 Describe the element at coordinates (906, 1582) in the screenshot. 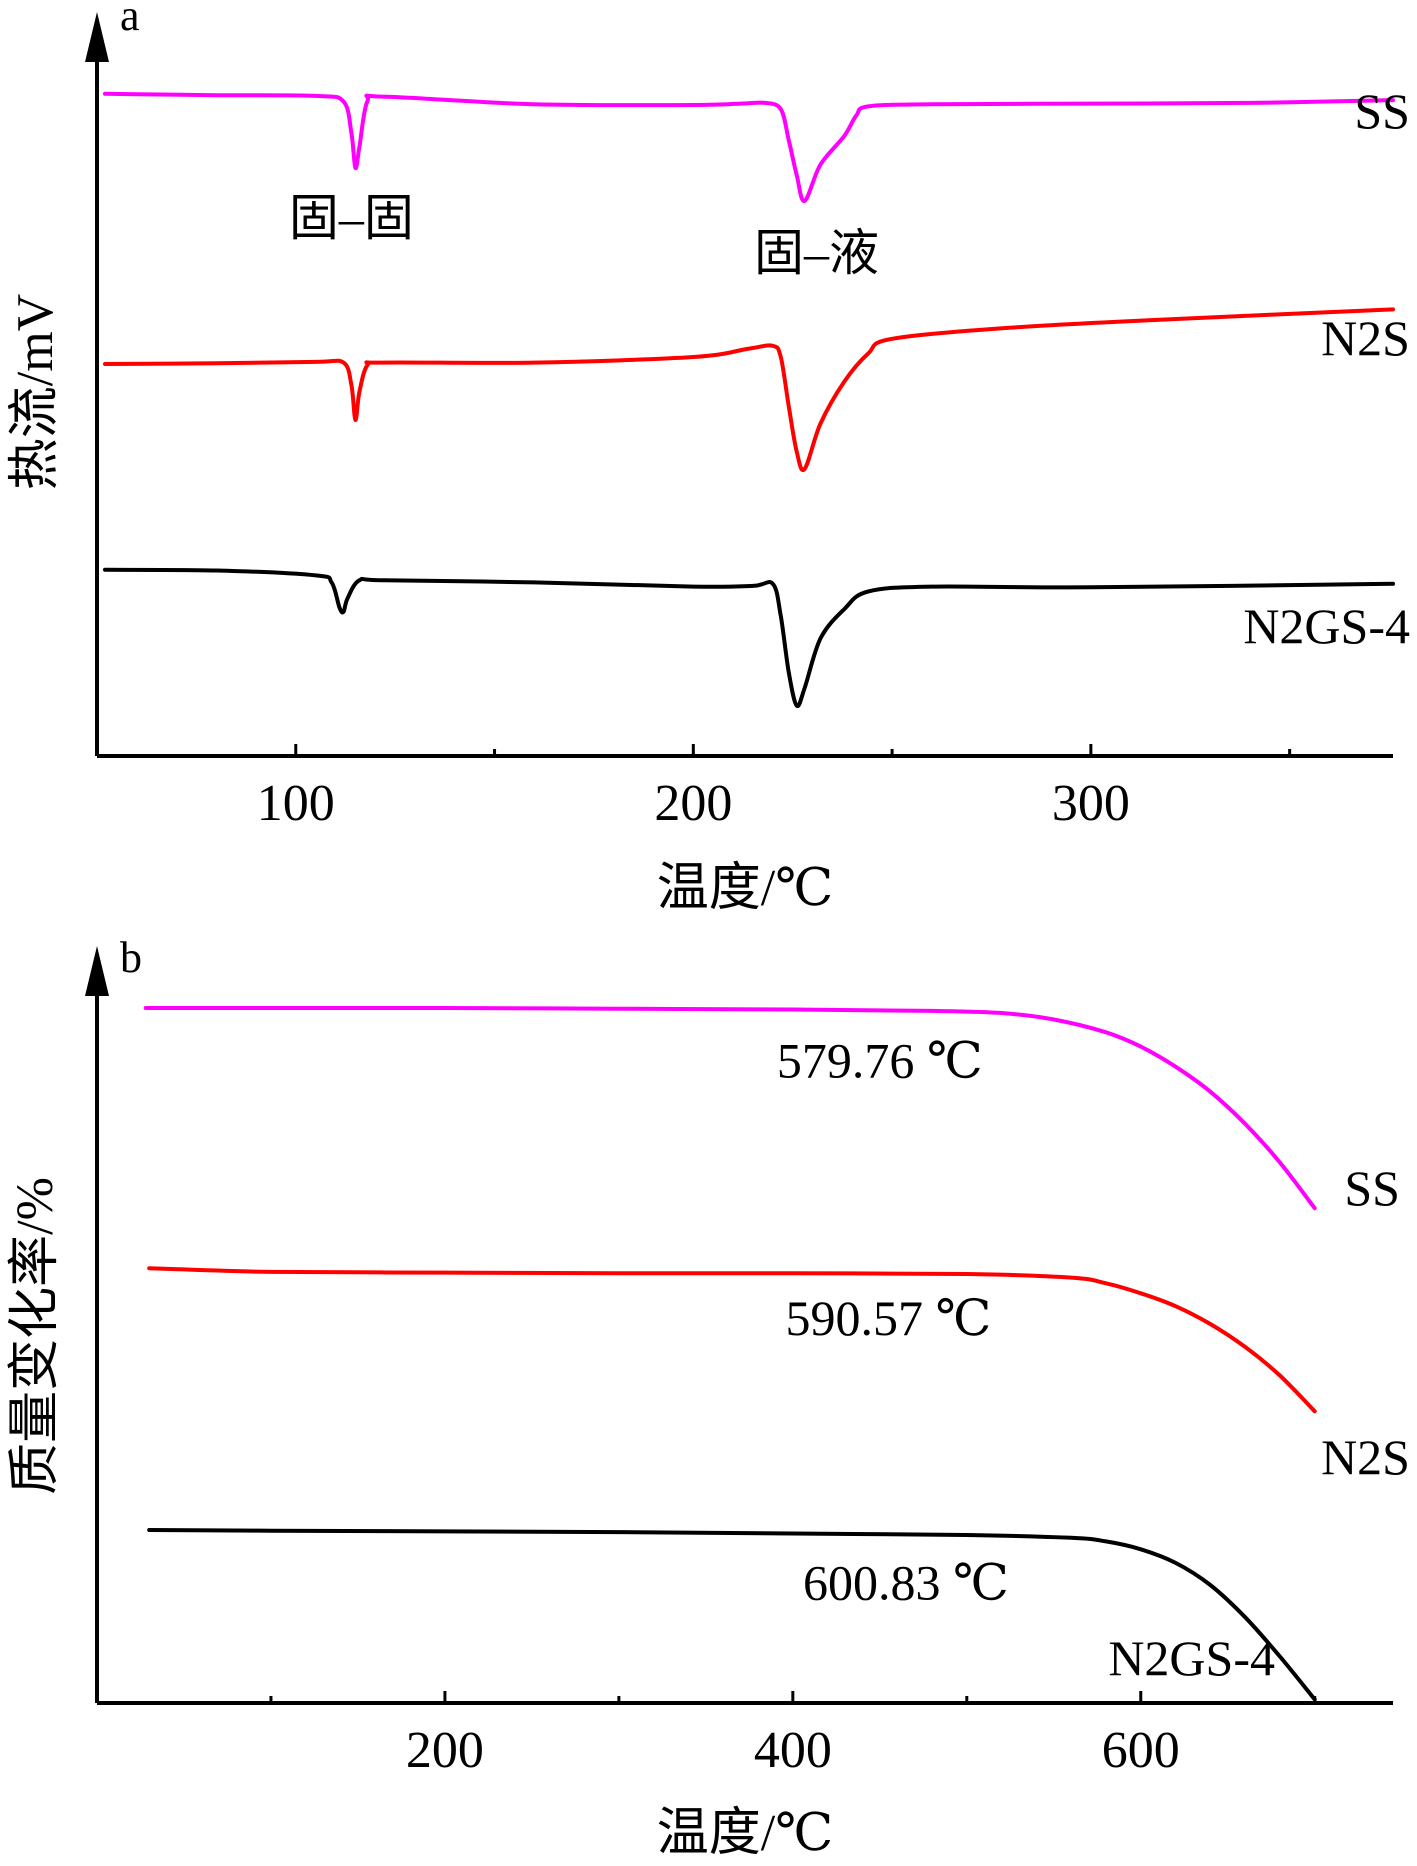

I see `annotation: 600.83 ℃` at that location.